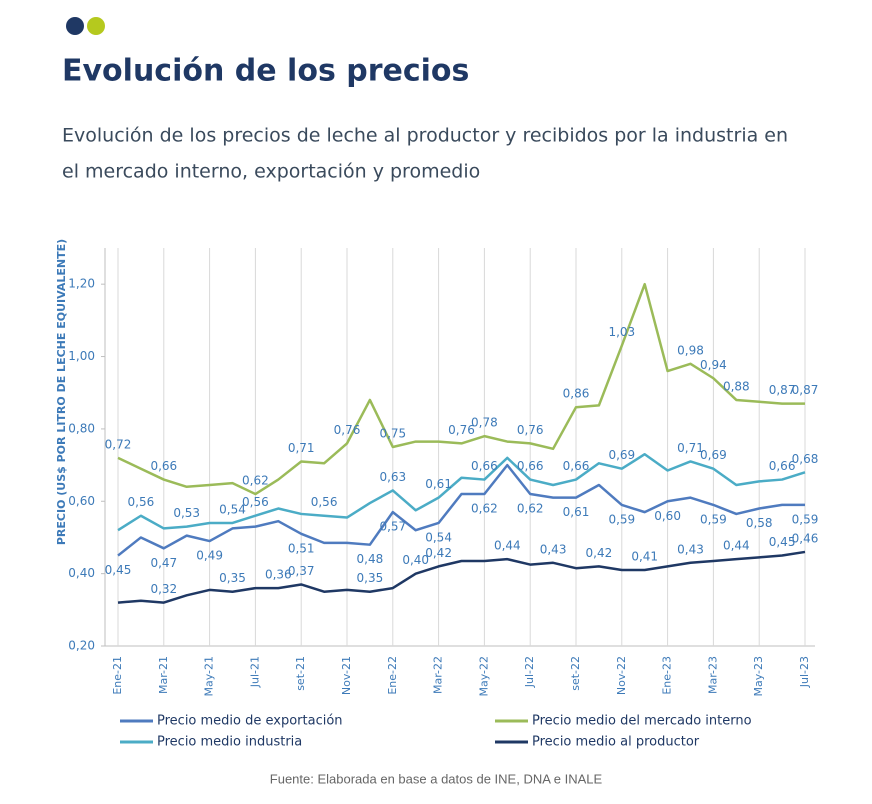 This screenshot has height=804, width=872. What do you see at coordinates (759, 523) in the screenshot?
I see `data-label: 0,58` at bounding box center [759, 523].